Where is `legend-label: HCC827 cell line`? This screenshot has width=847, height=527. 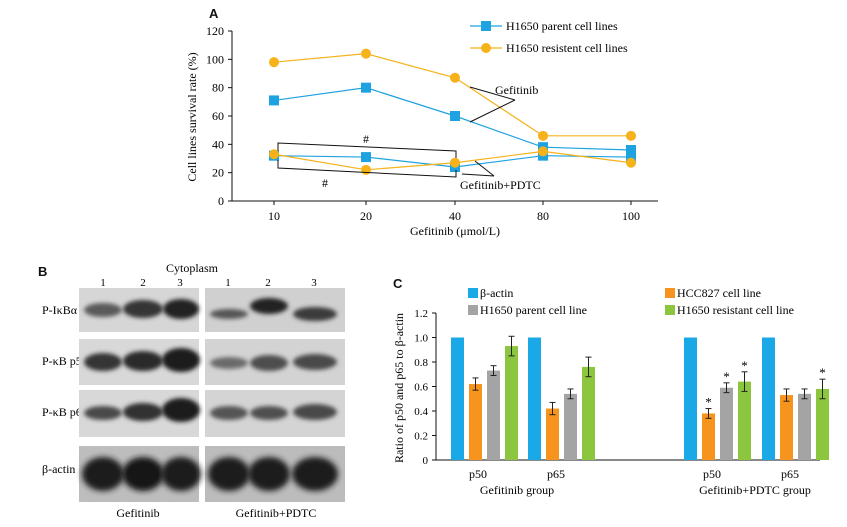 legend-label: HCC827 cell line is located at coordinates (719, 293).